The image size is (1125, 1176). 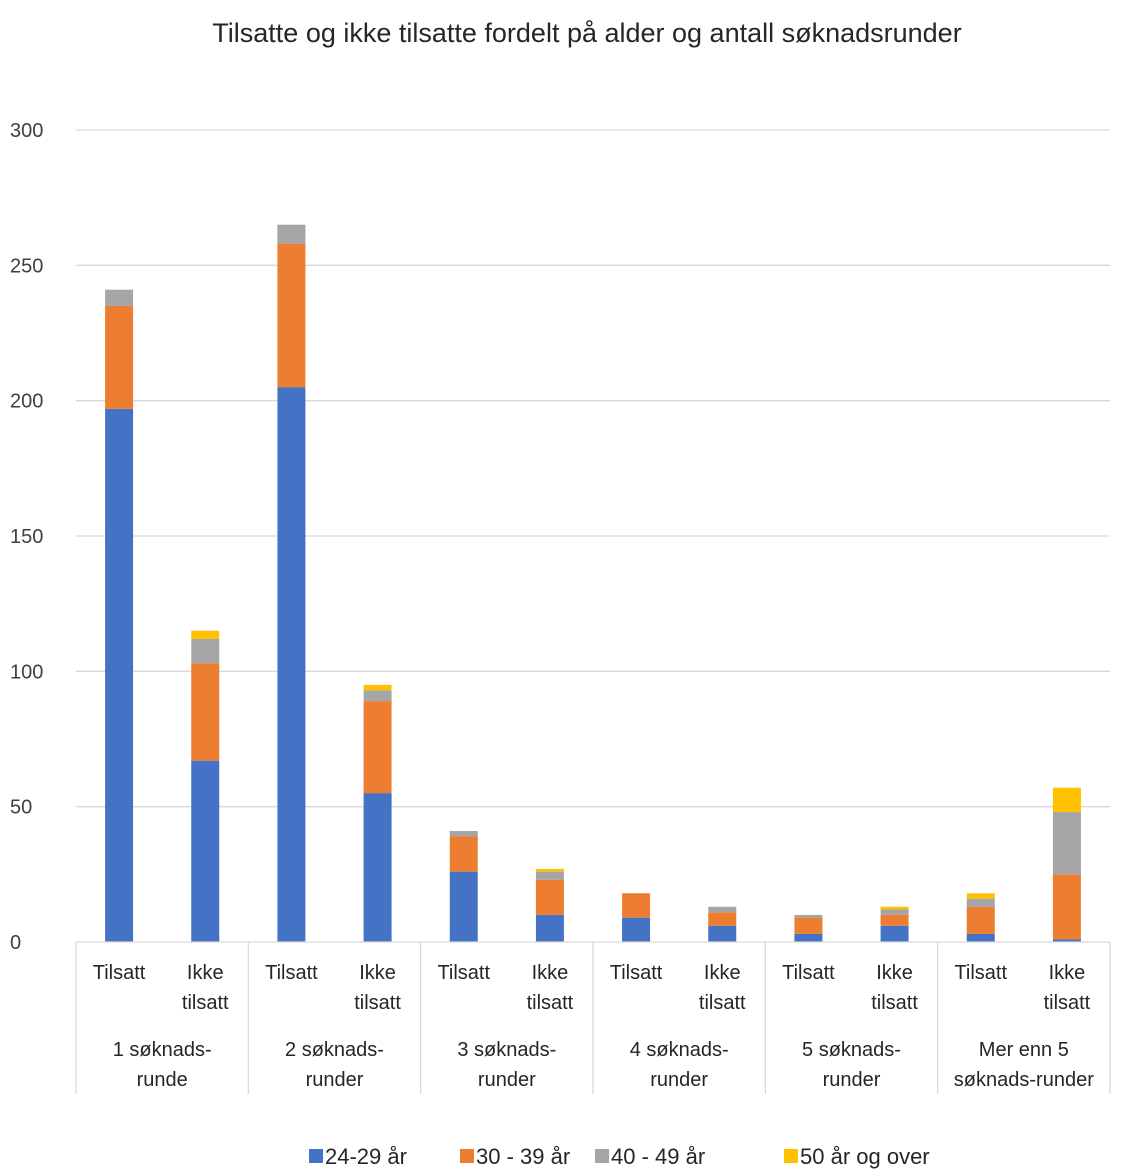 What do you see at coordinates (334, 1050) in the screenshot?
I see `x-group-label: 2 søknads-` at bounding box center [334, 1050].